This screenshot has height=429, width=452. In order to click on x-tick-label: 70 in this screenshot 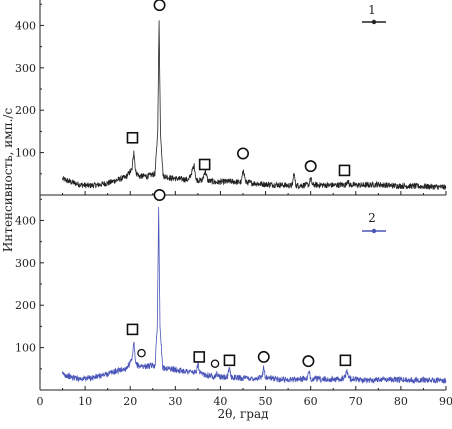, I will do `click(356, 401)`.